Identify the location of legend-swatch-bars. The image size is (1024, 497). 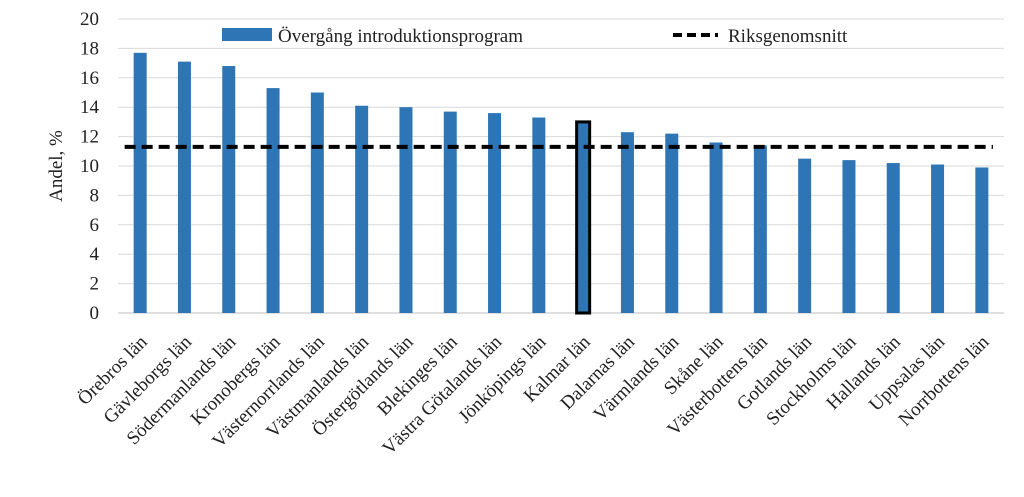
(247, 34).